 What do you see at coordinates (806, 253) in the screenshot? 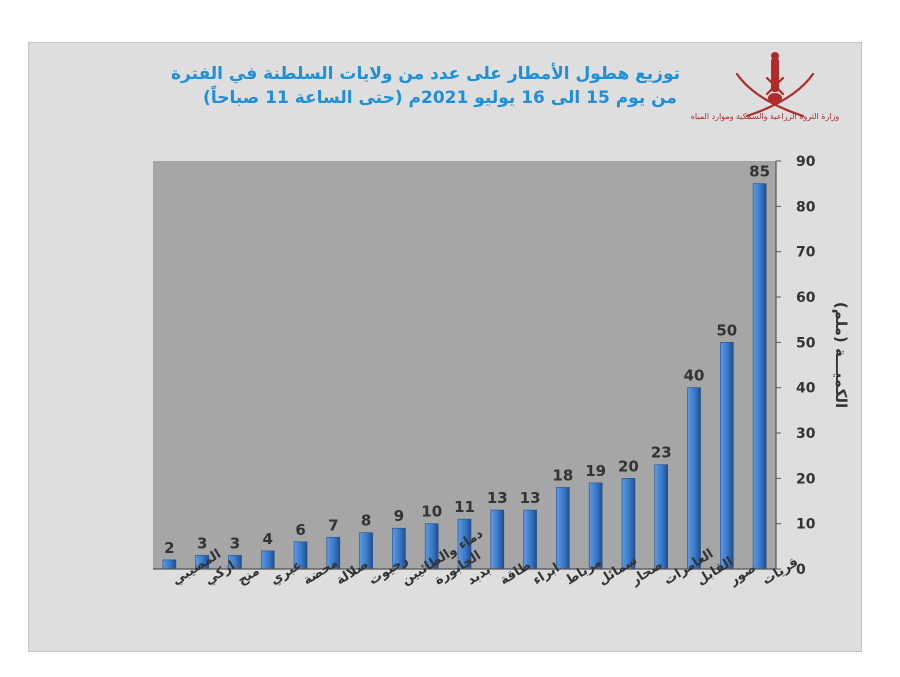
I see `y-tick-label: 70` at bounding box center [806, 253].